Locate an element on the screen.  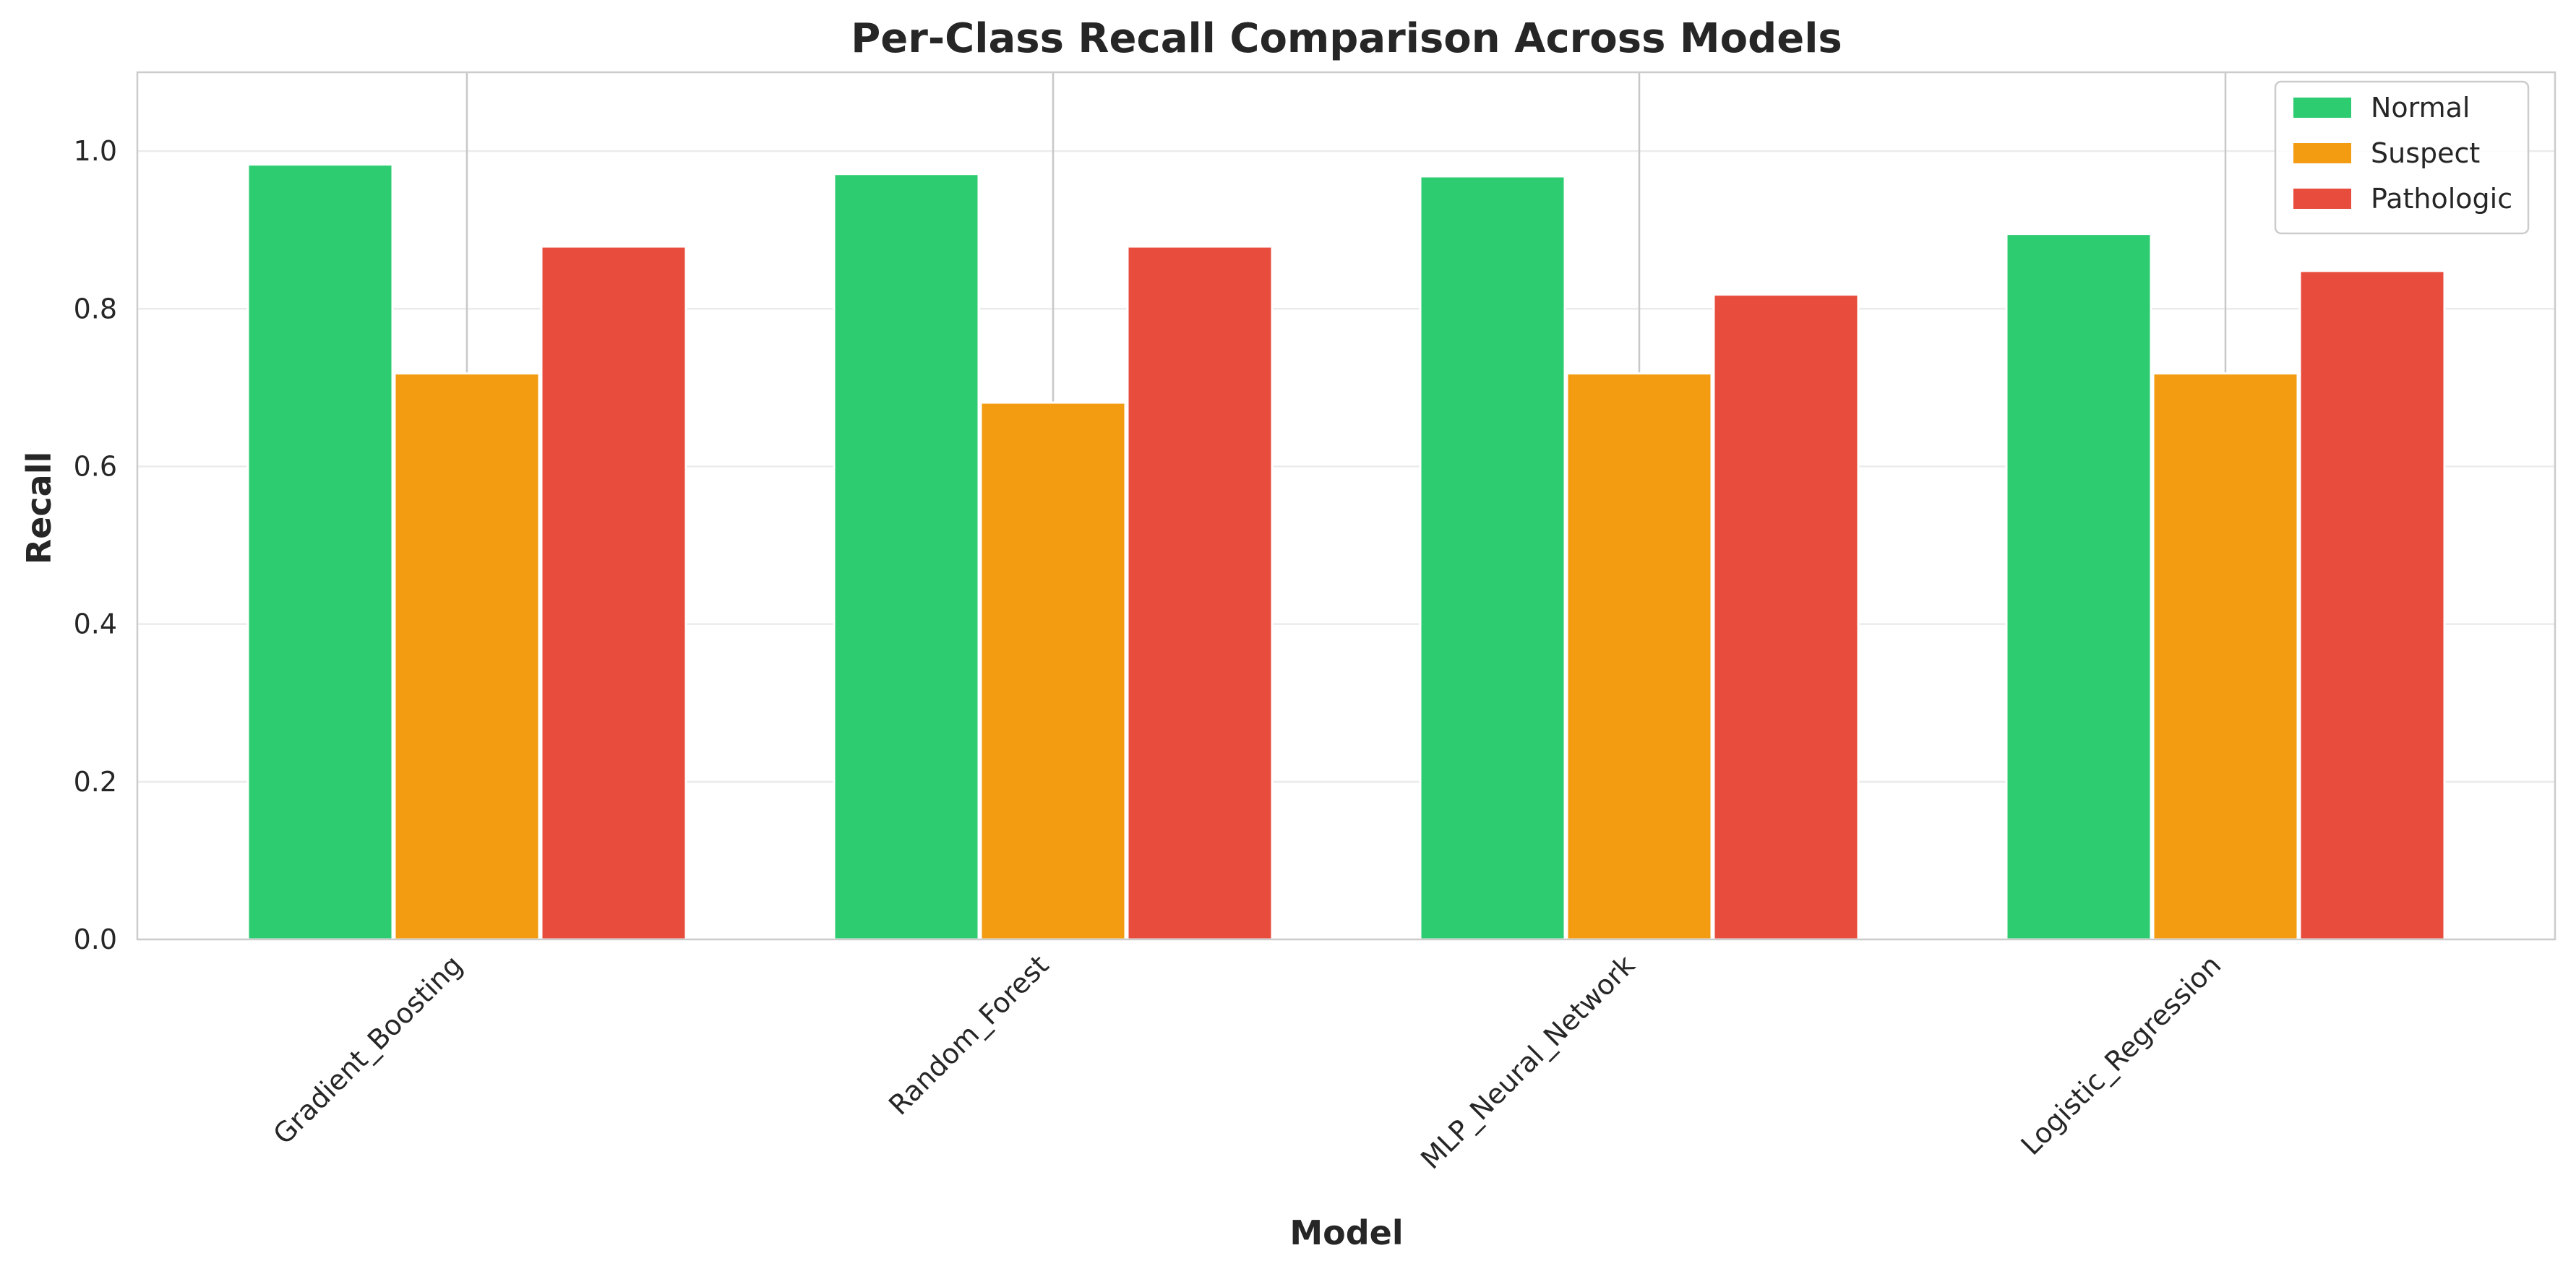
legend: Normal Suspect Pathologic is located at coordinates (2402, 157).